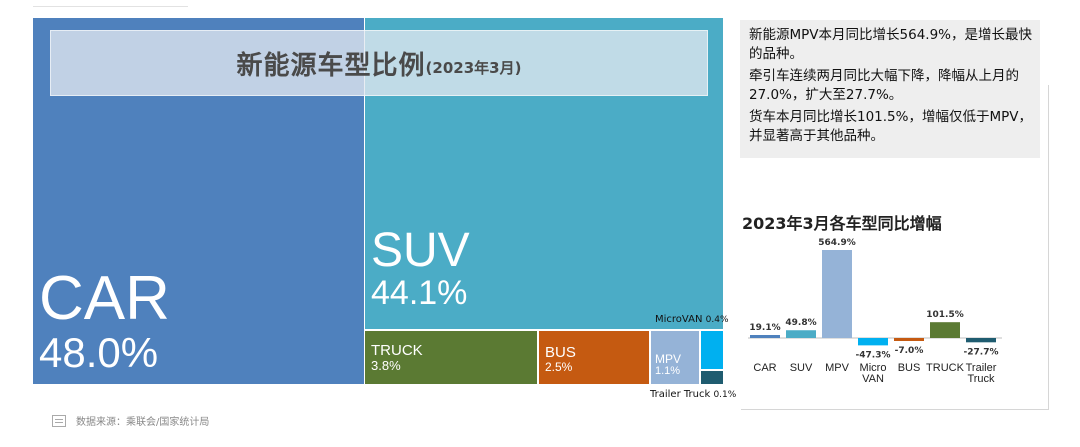  I want to click on treemap-outer-label-trailer-truck: Trailer Truck 0.1%, so click(693, 394).